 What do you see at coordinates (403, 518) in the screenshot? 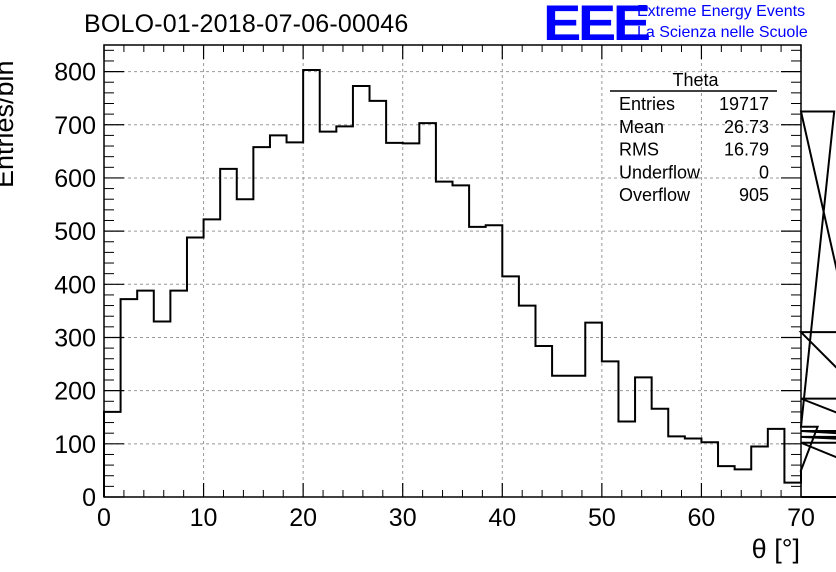
I see `x-tick-label: 30` at bounding box center [403, 518].